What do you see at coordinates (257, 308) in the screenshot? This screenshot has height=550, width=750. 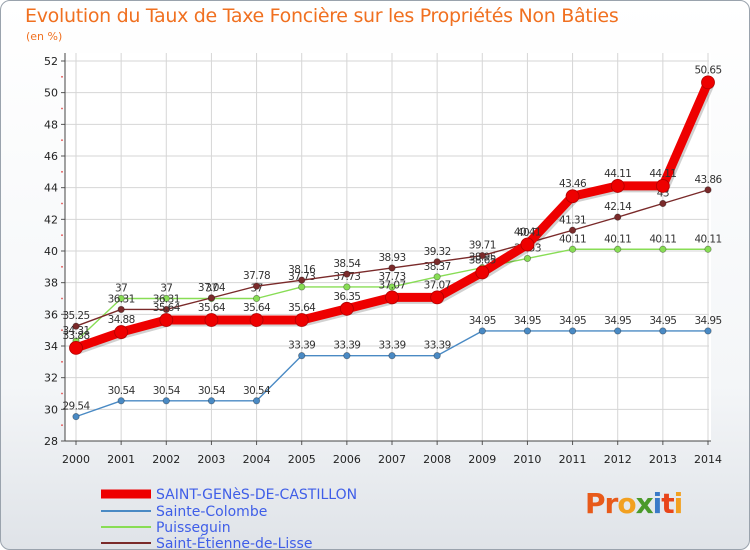 I see `data-label: 35.64` at bounding box center [257, 308].